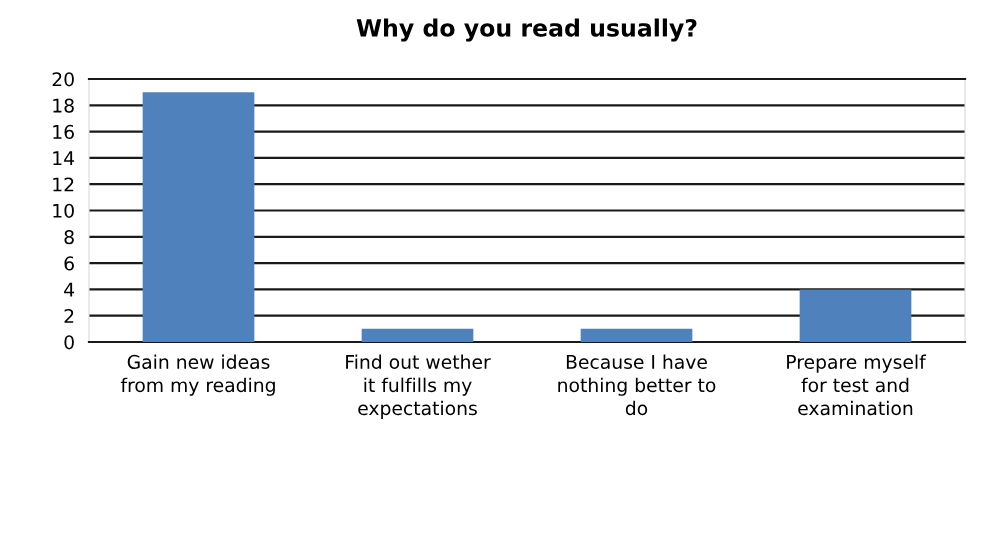 Image resolution: width=1006 pixels, height=542 pixels. What do you see at coordinates (69, 263) in the screenshot?
I see `y-tick-label: 6` at bounding box center [69, 263].